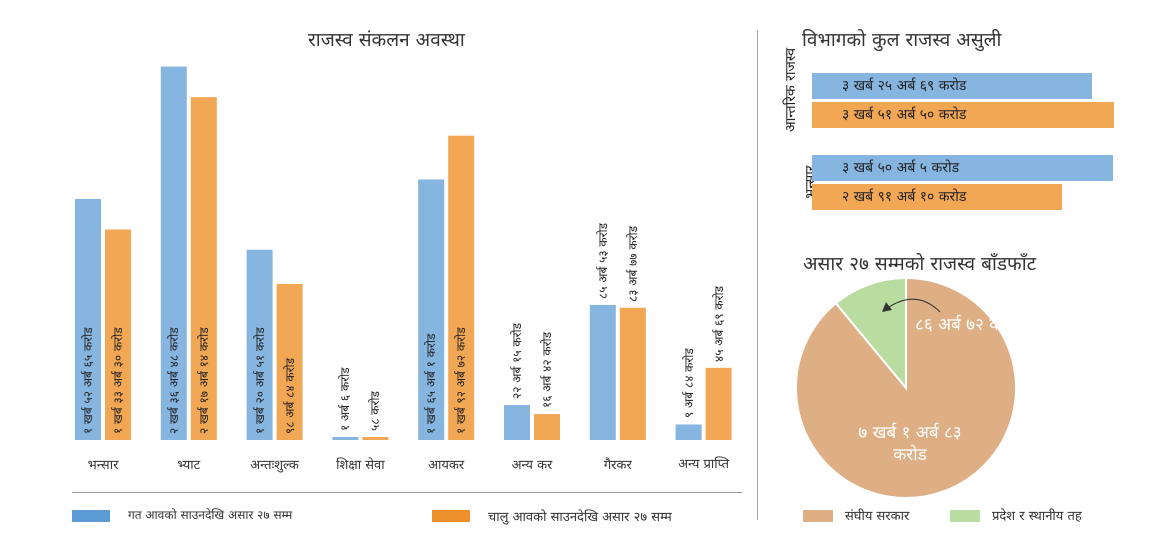 Image resolution: width=1150 pixels, height=533 pixels. I want to click on hbar-chart-title: विभागको कुल राजस्व असुली, so click(902, 40).